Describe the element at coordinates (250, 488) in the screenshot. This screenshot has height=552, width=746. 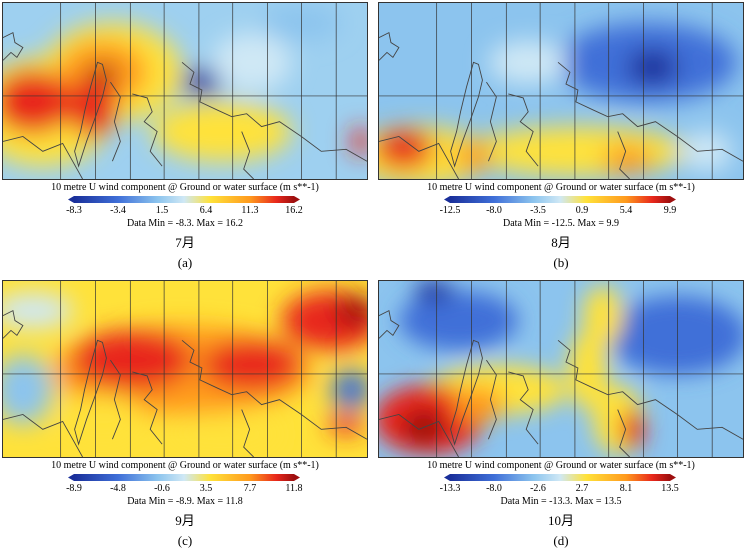
I see `tick-label: 7.7` at that location.